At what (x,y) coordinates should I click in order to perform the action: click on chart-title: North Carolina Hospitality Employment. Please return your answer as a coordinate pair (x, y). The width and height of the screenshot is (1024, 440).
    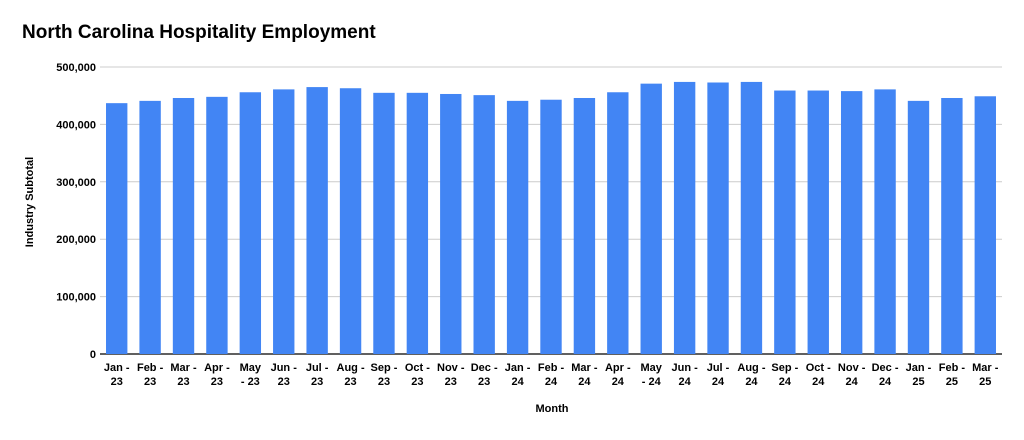
    Looking at the image, I should click on (199, 32).